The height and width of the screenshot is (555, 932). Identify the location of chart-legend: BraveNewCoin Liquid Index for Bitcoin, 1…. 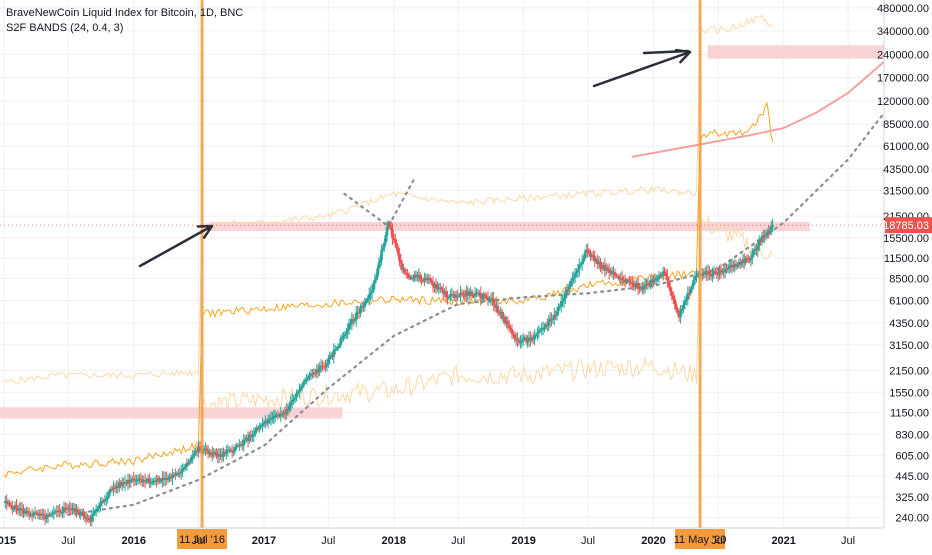
(124, 21).